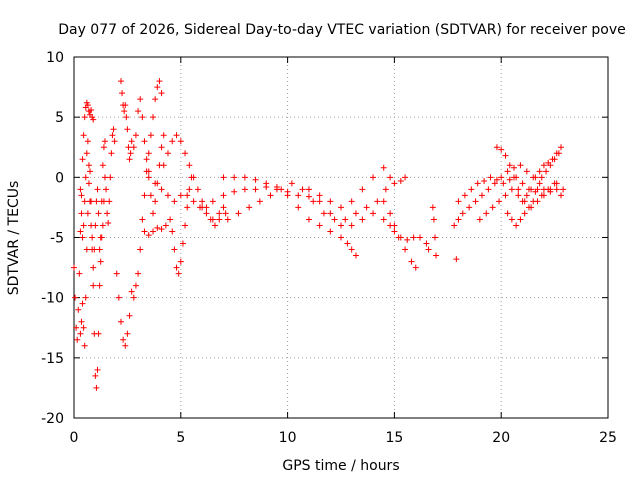 This screenshot has width=640, height=480. I want to click on y-tick-label: 5, so click(59, 118).